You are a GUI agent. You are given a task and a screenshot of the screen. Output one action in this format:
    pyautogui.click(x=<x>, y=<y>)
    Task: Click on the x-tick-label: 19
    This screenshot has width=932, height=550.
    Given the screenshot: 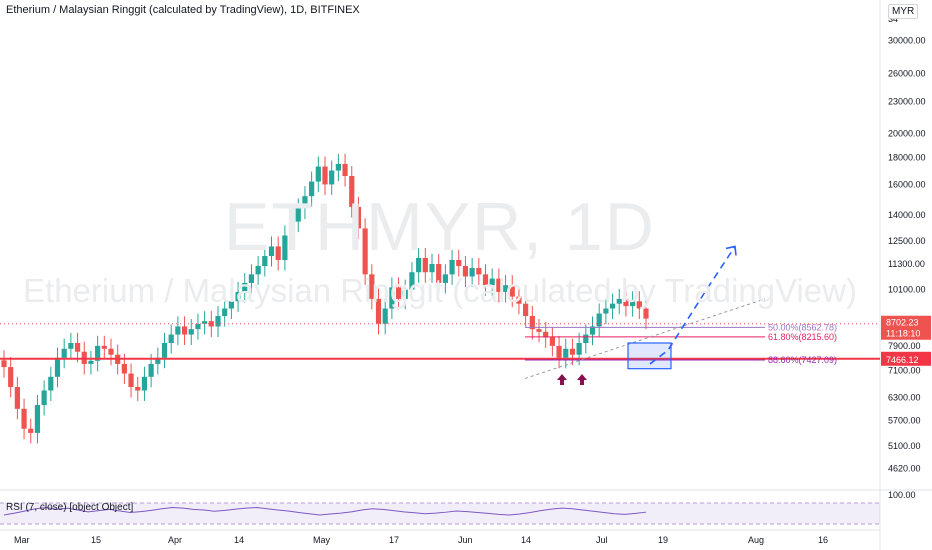 What is the action you would take?
    pyautogui.click(x=663, y=540)
    